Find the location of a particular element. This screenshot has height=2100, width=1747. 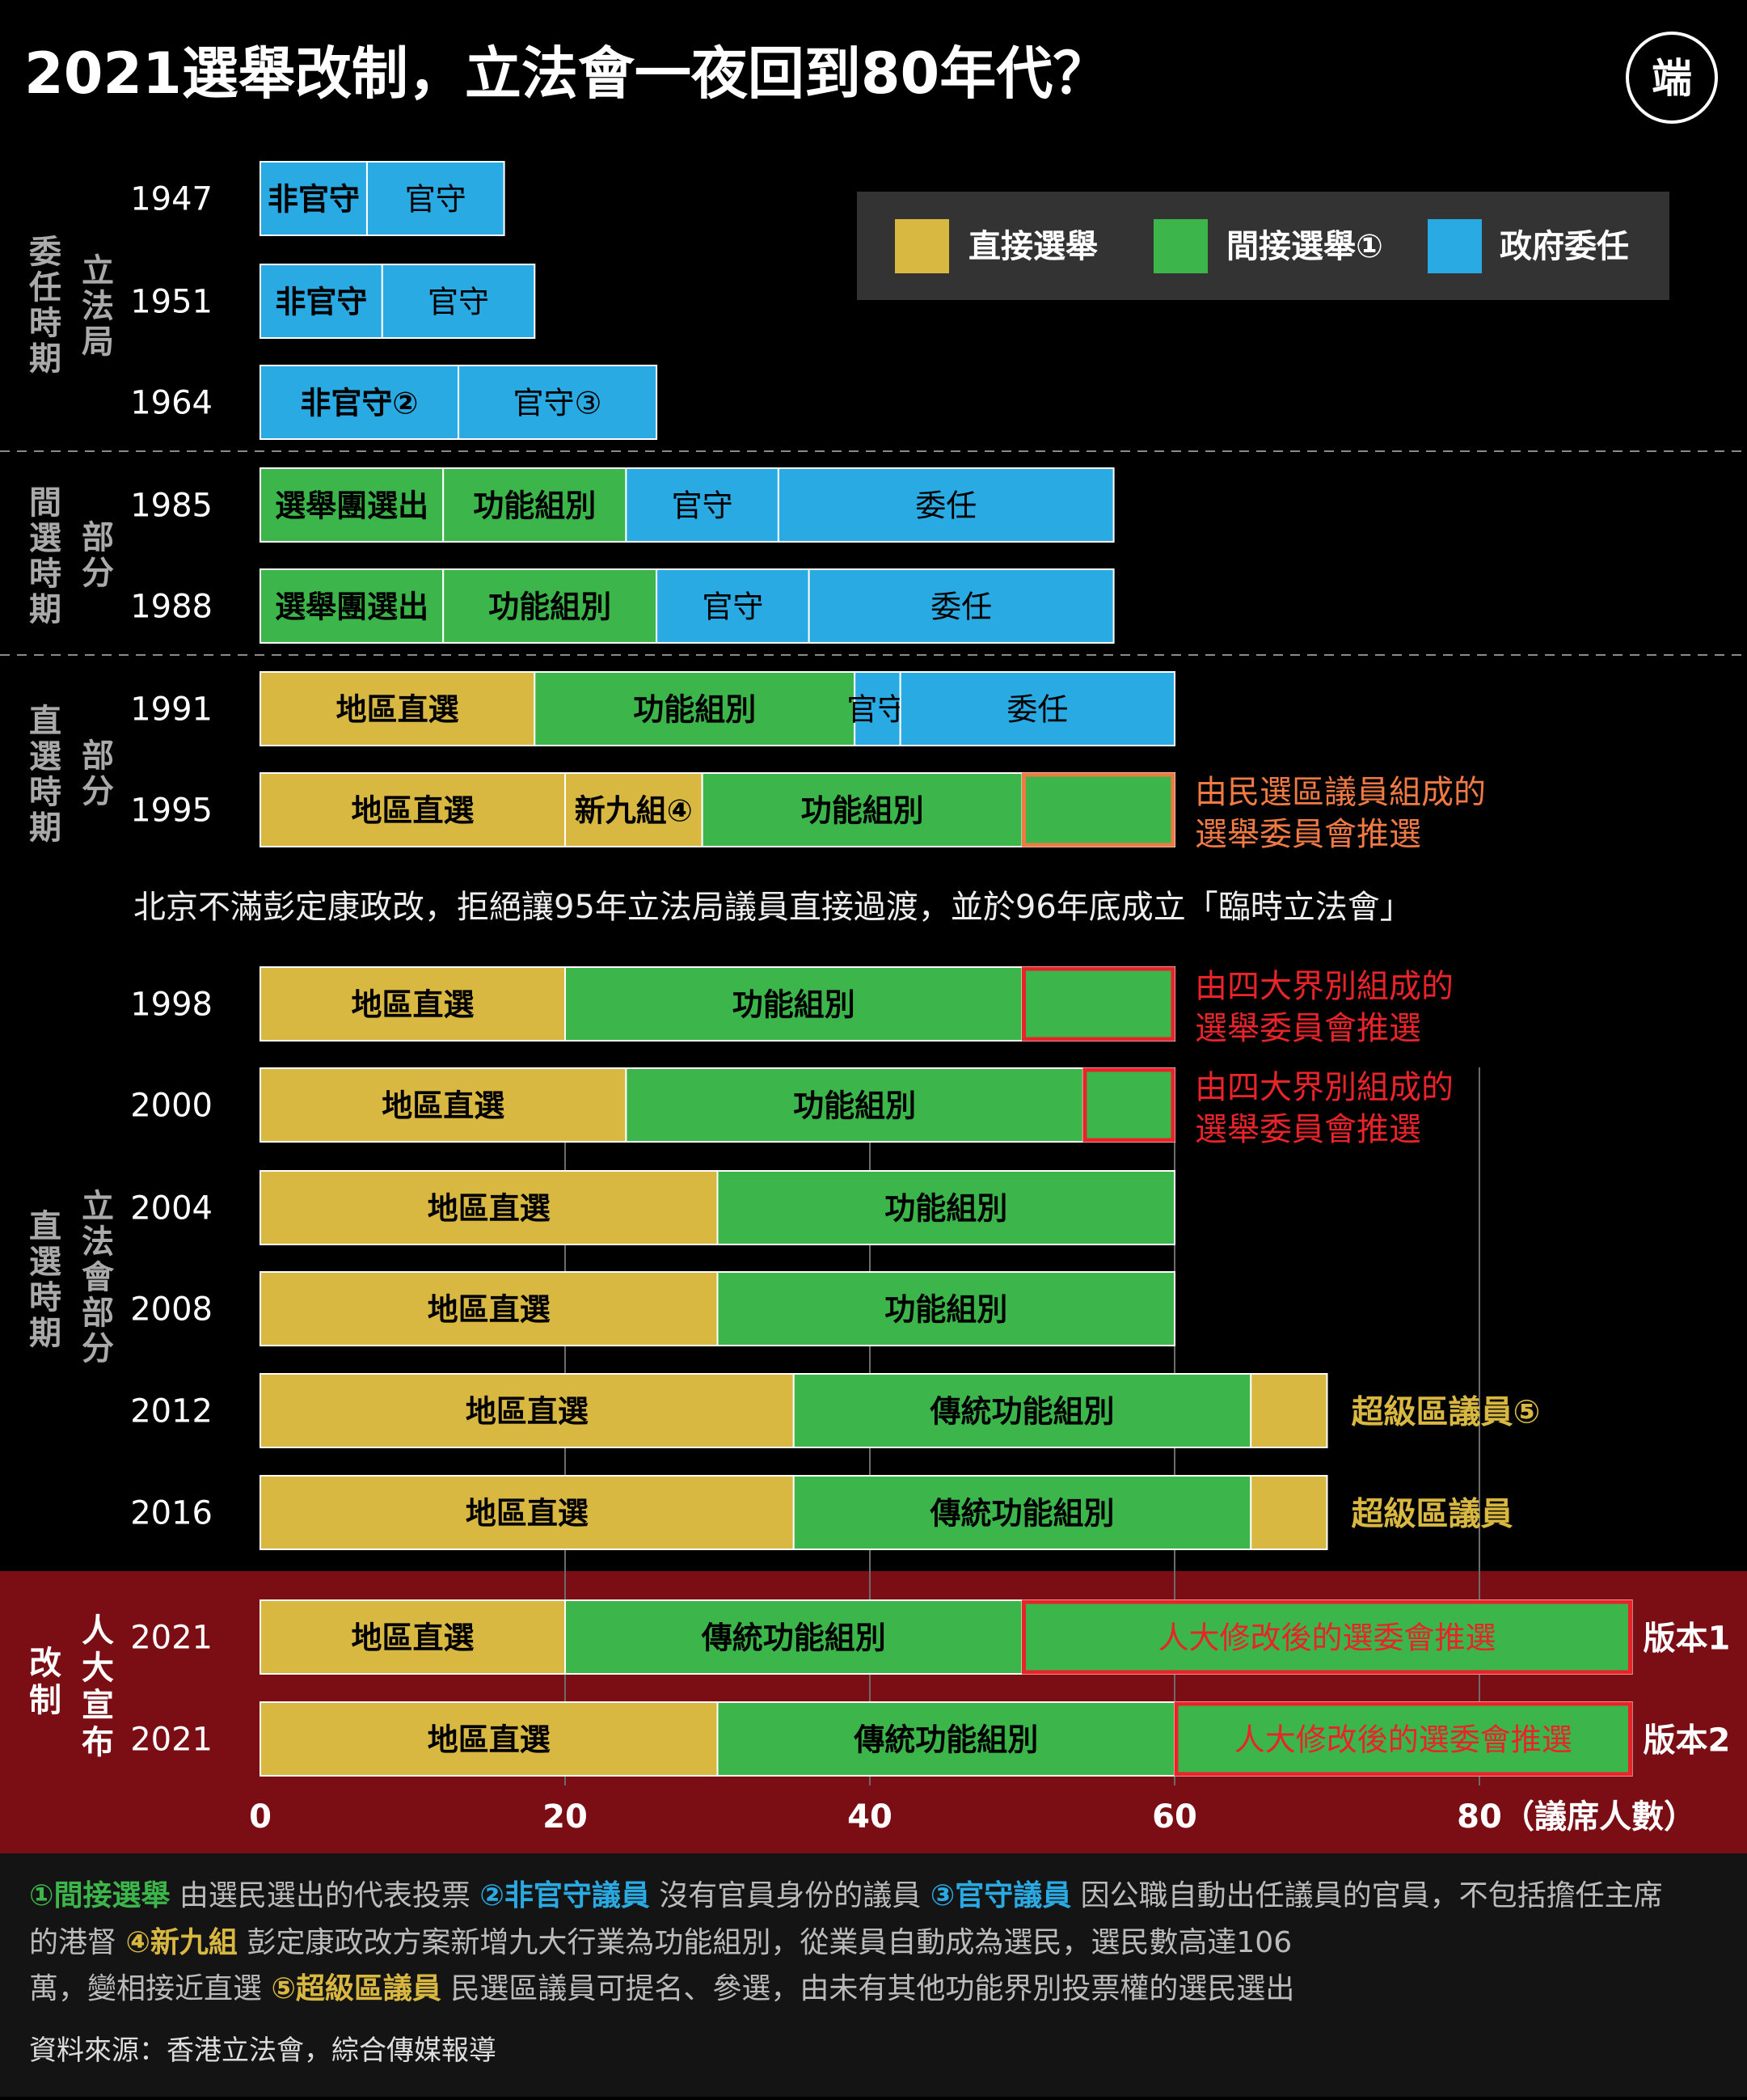

bar-row: 2016 地區直選 傳統功能組別 超級區議員 is located at coordinates (821, 1512).